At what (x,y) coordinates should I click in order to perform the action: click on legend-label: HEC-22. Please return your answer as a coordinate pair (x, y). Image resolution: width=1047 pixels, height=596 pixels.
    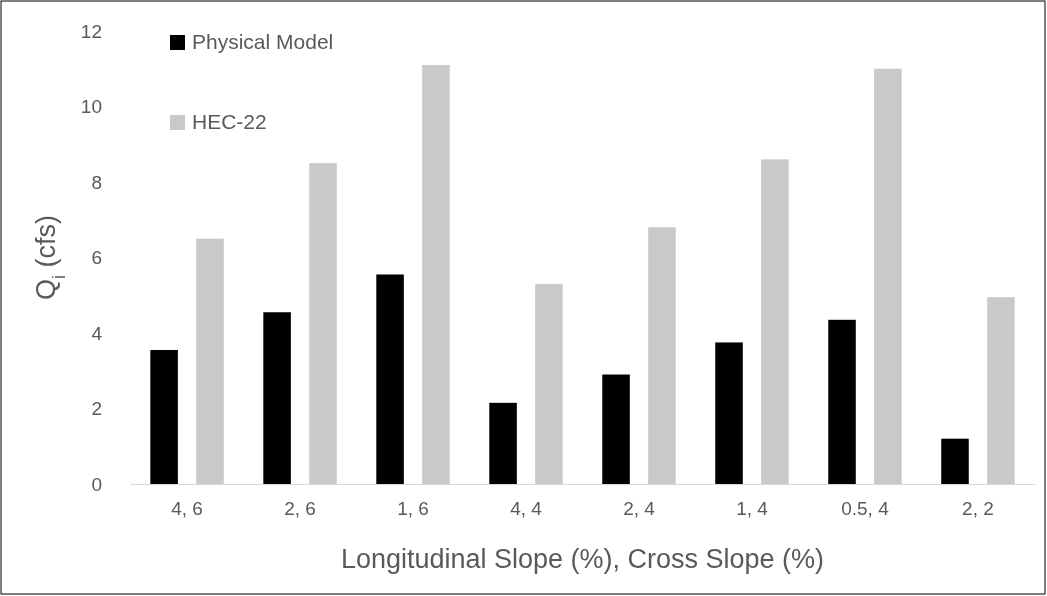
    Looking at the image, I should click on (229, 121).